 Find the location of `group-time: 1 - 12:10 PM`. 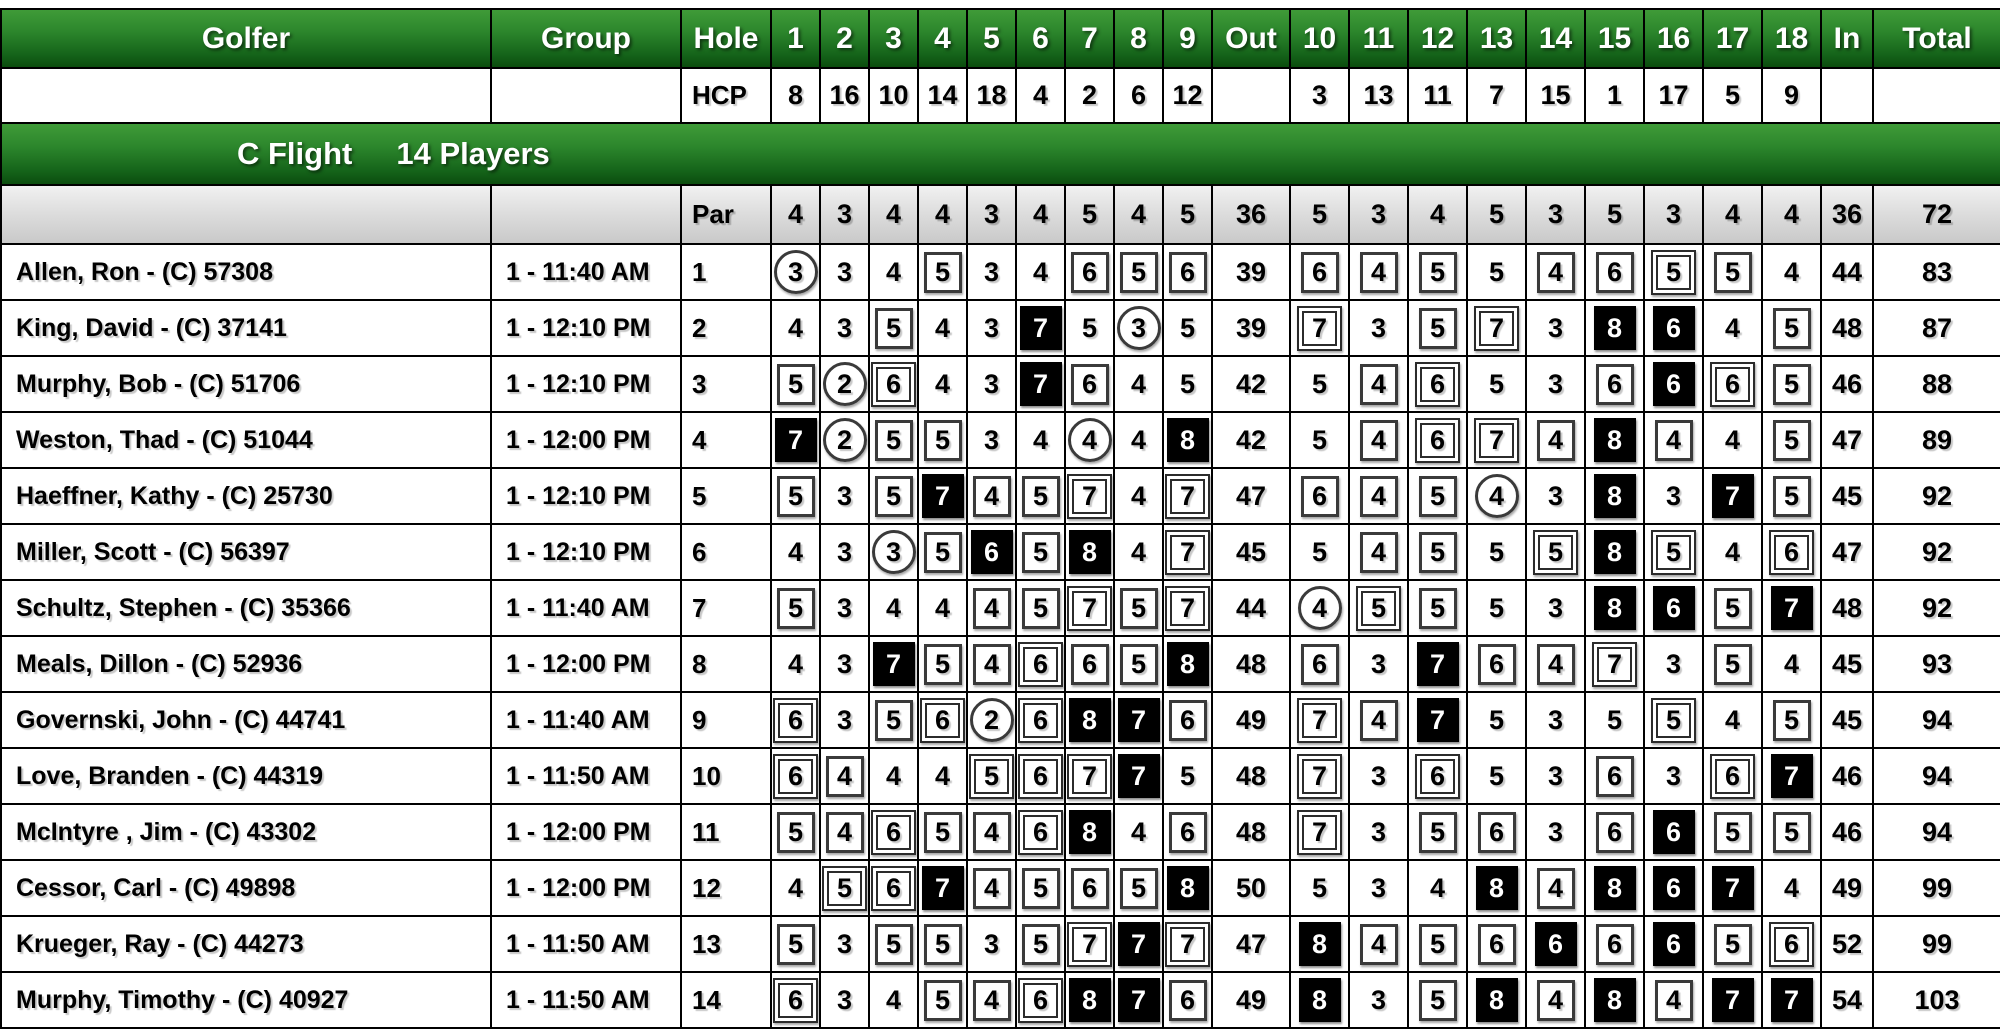

group-time: 1 - 12:10 PM is located at coordinates (586, 496).